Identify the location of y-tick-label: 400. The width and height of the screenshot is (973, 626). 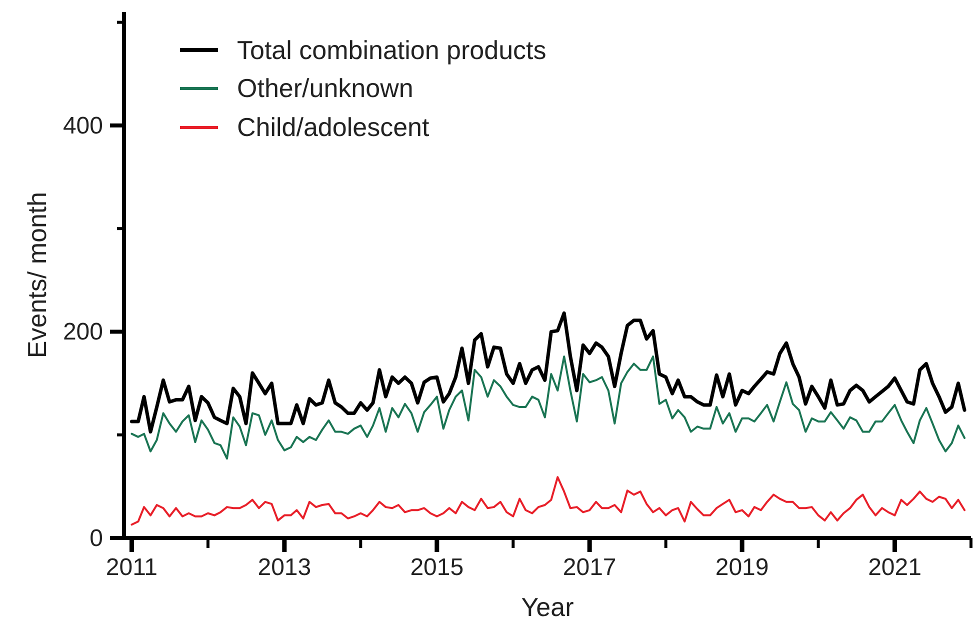
(82, 125).